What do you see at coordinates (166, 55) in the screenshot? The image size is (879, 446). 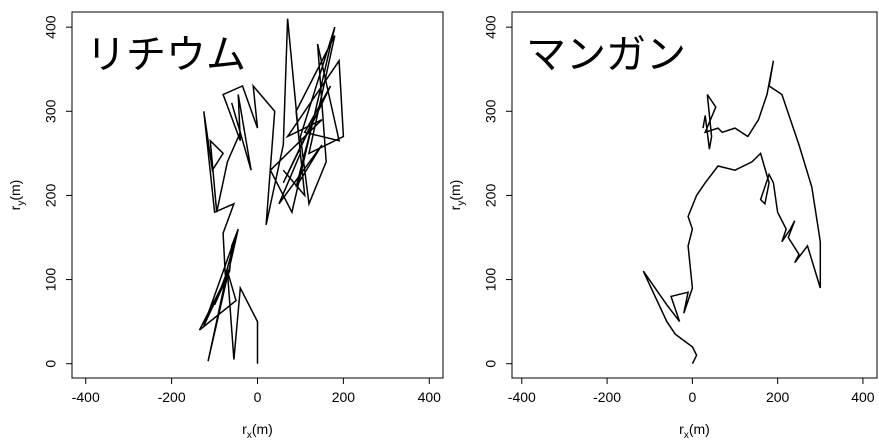 I see `panel-title: リチウム` at bounding box center [166, 55].